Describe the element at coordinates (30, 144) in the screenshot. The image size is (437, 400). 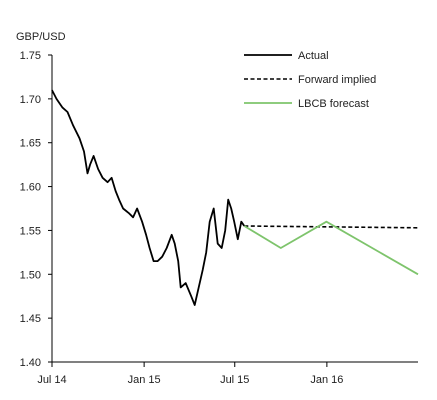
I see `y-tick-label: 1.65` at that location.